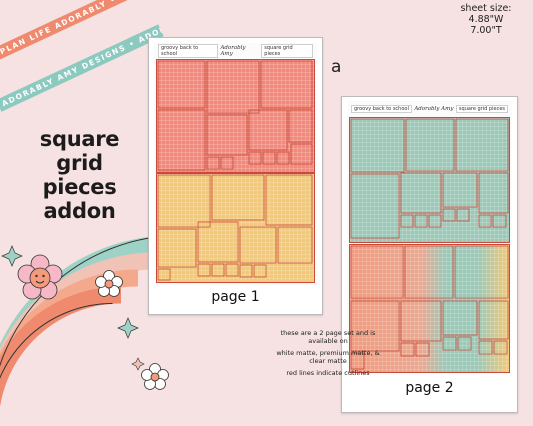 The image size is (533, 426). Describe the element at coordinates (61, 347) in the screenshot. I see `rainbow-arc-coral` at that location.